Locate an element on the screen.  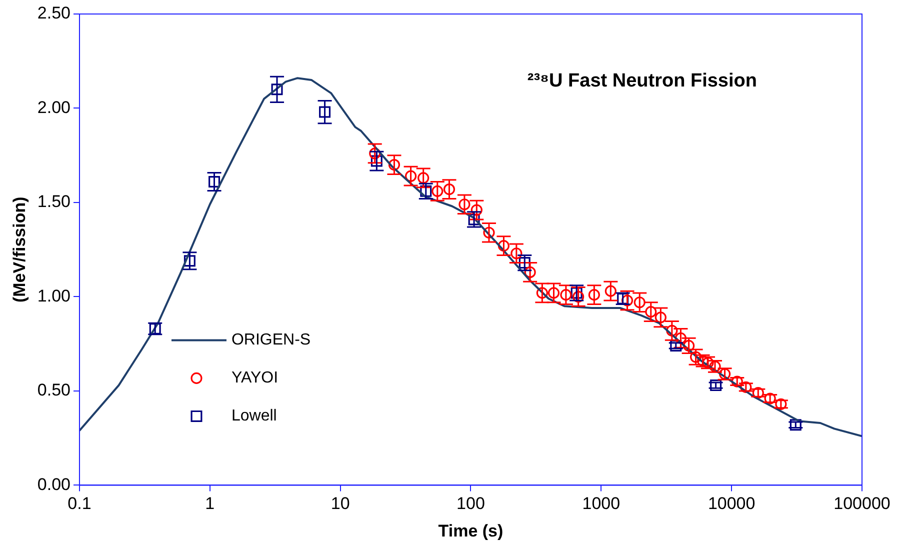
y-tick-label: 0.00 is located at coordinates (53, 484).